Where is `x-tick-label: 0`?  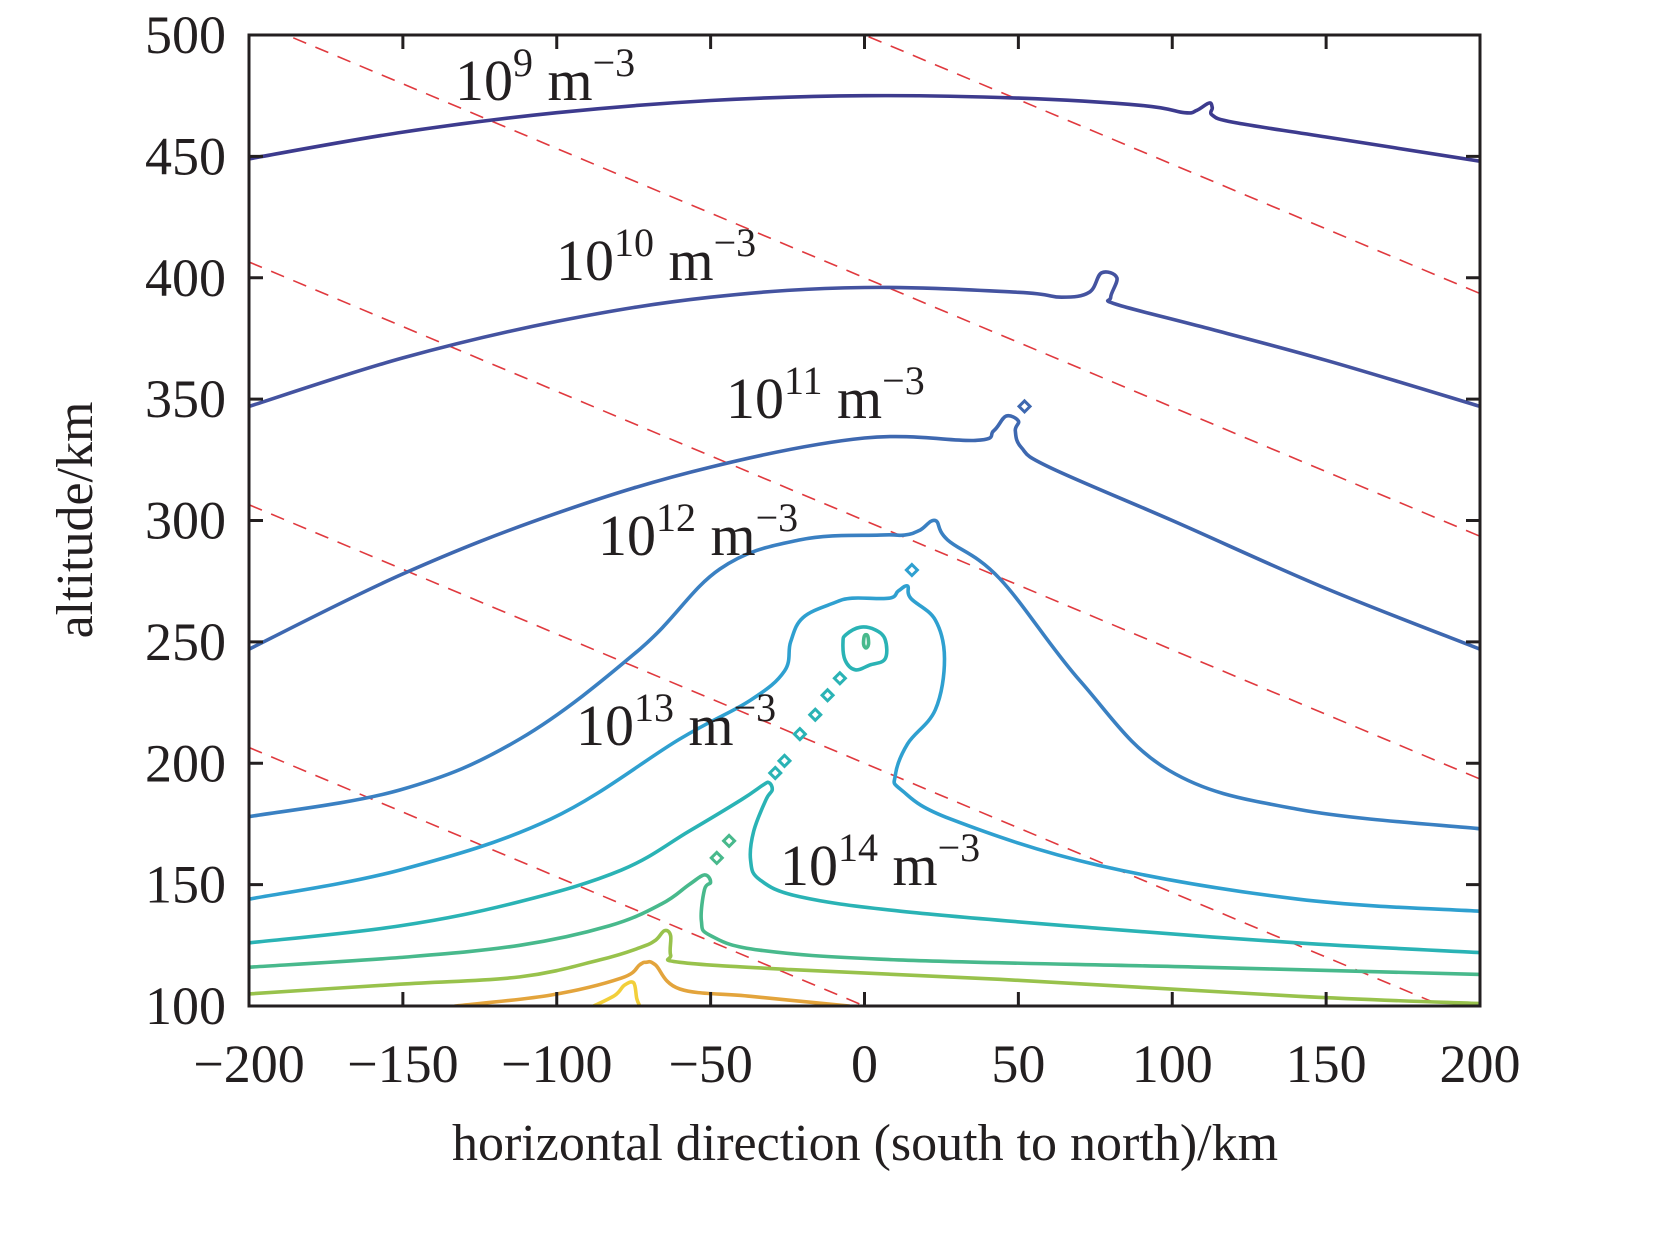
x-tick-label: 0 is located at coordinates (864, 1064).